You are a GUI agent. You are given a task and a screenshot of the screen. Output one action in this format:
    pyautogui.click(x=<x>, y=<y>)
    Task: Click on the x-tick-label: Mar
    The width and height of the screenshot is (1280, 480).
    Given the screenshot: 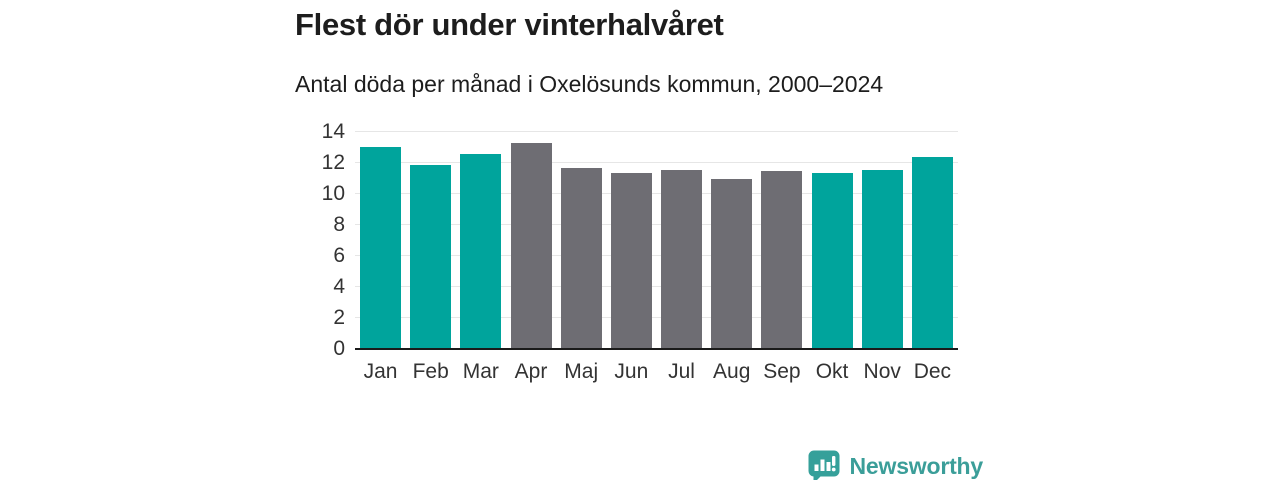 What is the action you would take?
    pyautogui.click(x=480, y=371)
    